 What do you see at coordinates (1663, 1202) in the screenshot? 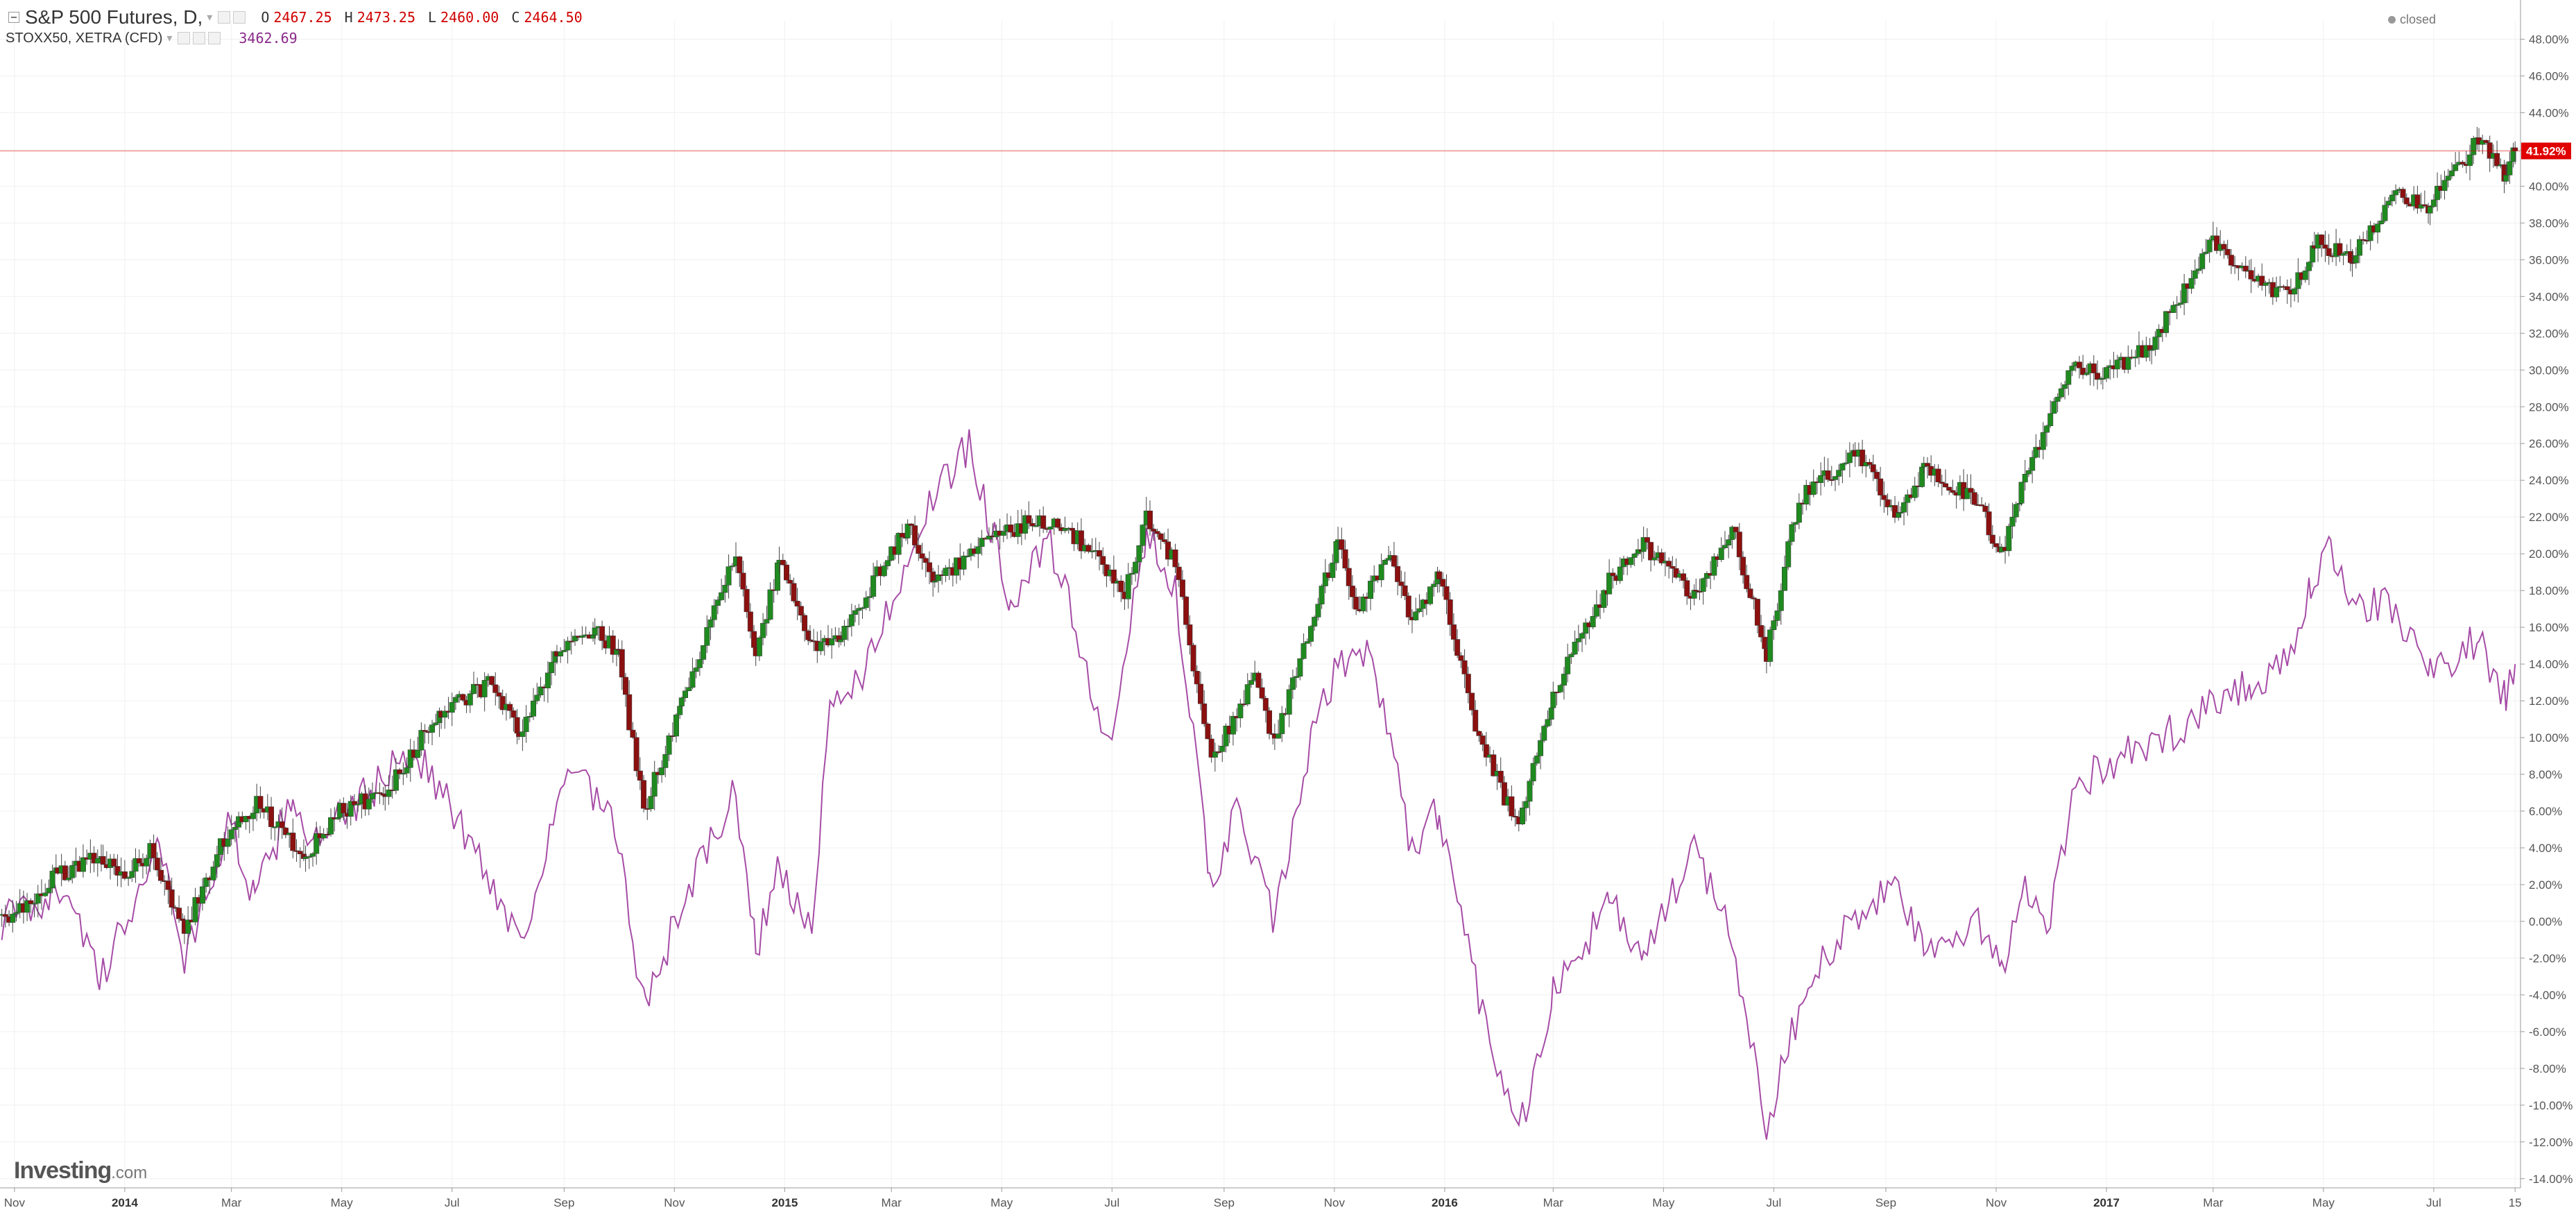
I see `x-tick-label: May` at bounding box center [1663, 1202].